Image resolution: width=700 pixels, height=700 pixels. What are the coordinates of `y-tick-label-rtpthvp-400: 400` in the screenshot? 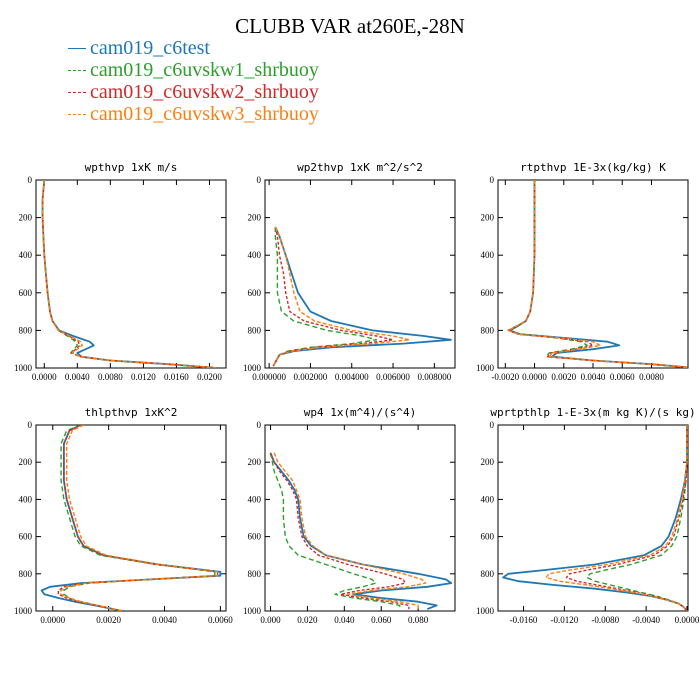 It's located at (488, 255).